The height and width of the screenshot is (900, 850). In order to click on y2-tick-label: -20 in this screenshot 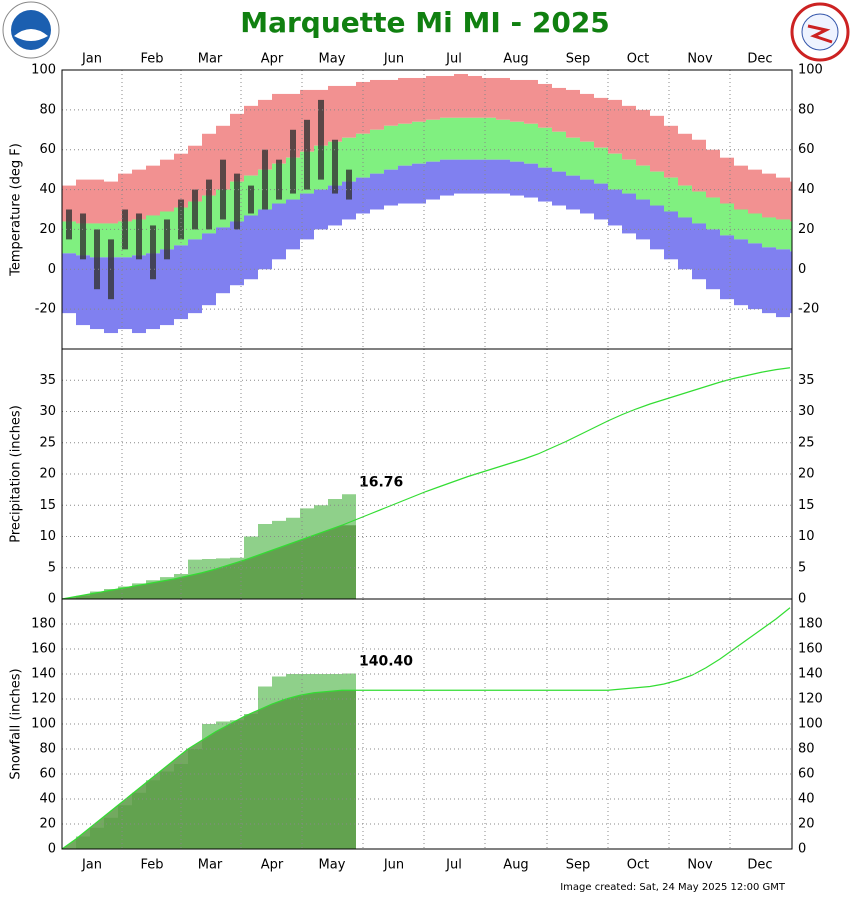, I will do `click(808, 309)`.